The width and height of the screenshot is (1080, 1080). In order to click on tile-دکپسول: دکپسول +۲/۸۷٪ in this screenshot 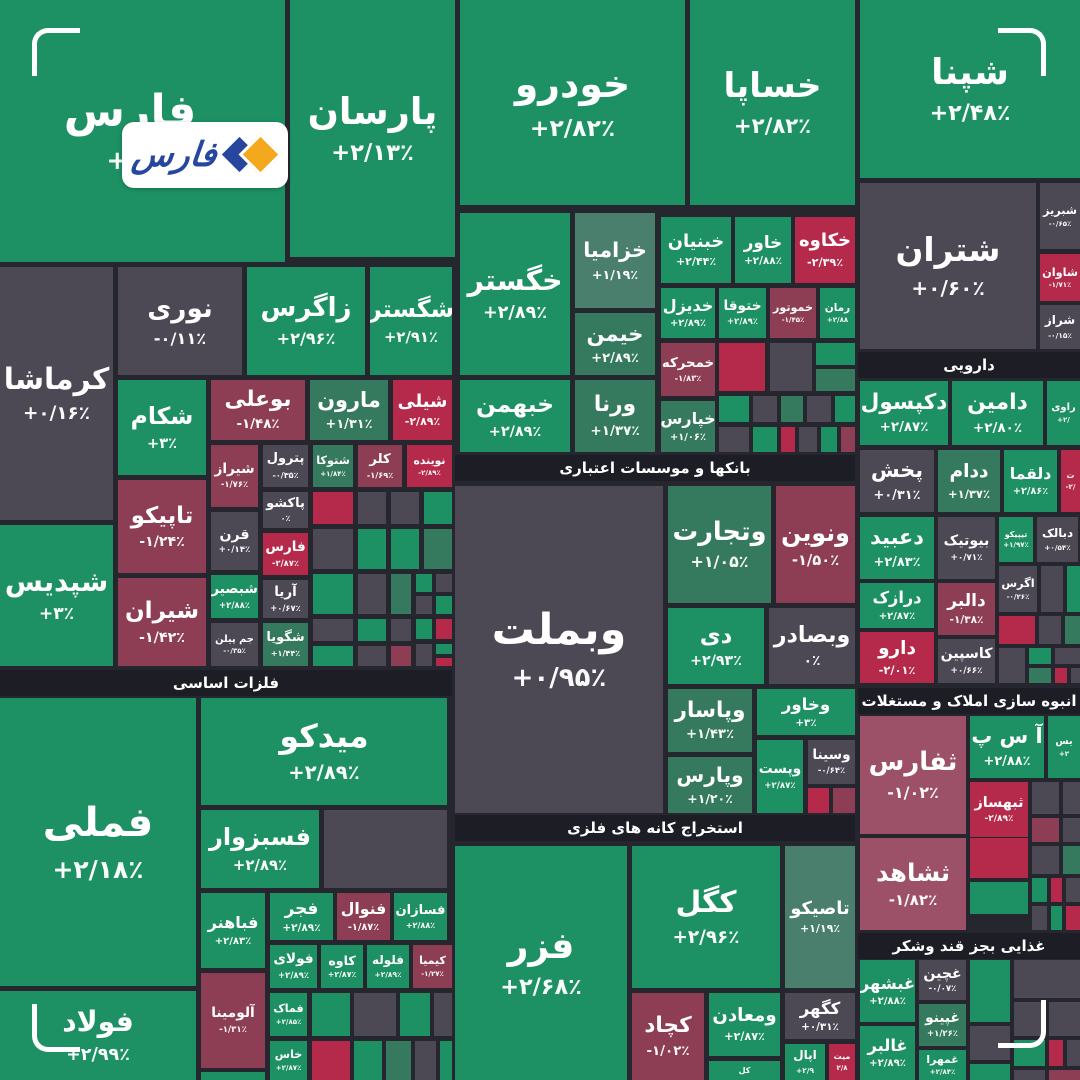, I will do `click(904, 413)`.